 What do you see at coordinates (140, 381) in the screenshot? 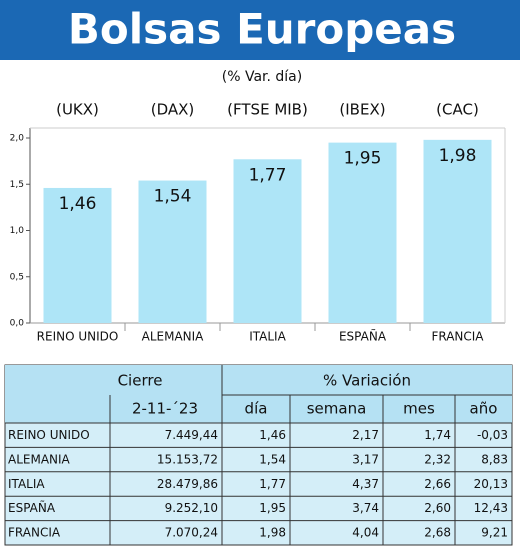
I see `table-header: Cierre` at bounding box center [140, 381].